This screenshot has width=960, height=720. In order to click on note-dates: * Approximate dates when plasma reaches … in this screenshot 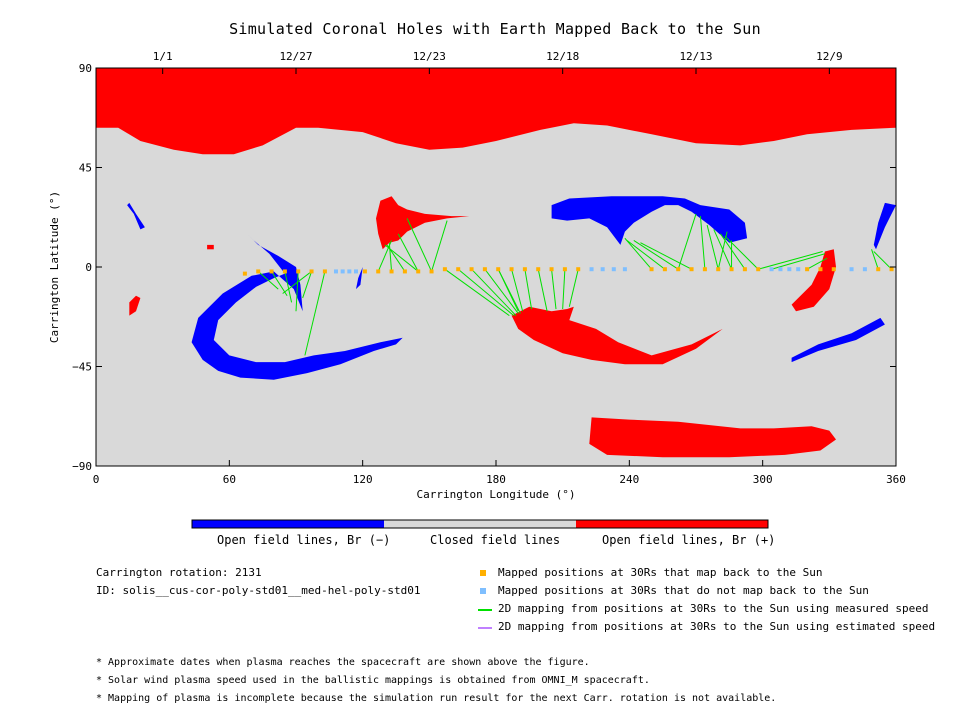, I will do `click(343, 662)`.